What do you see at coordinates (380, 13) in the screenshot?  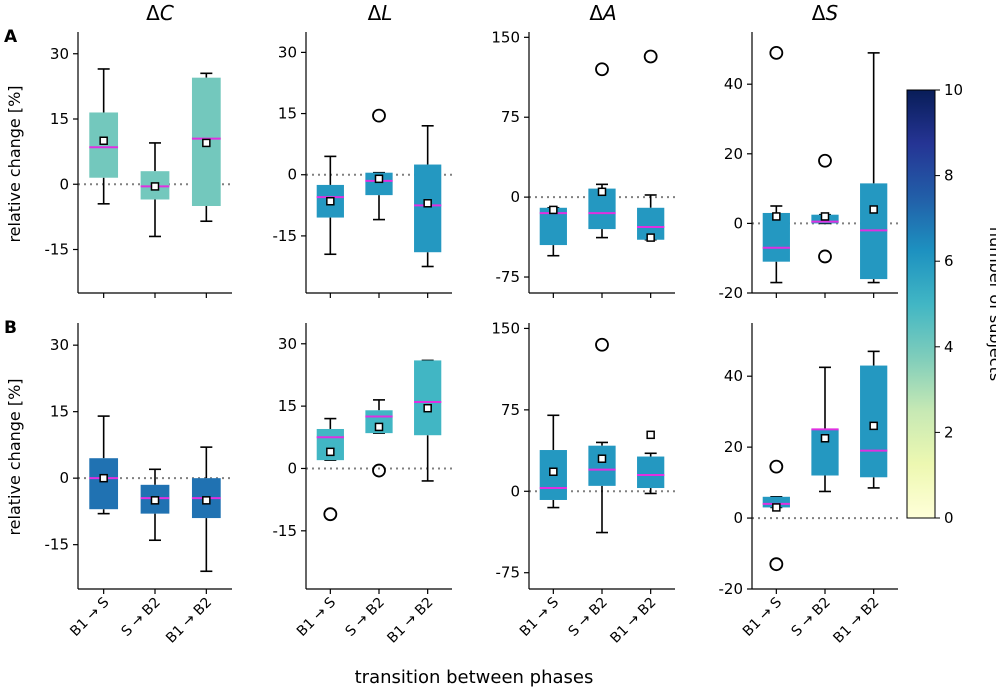 I see `column-title-l: ΔL` at bounding box center [380, 13].